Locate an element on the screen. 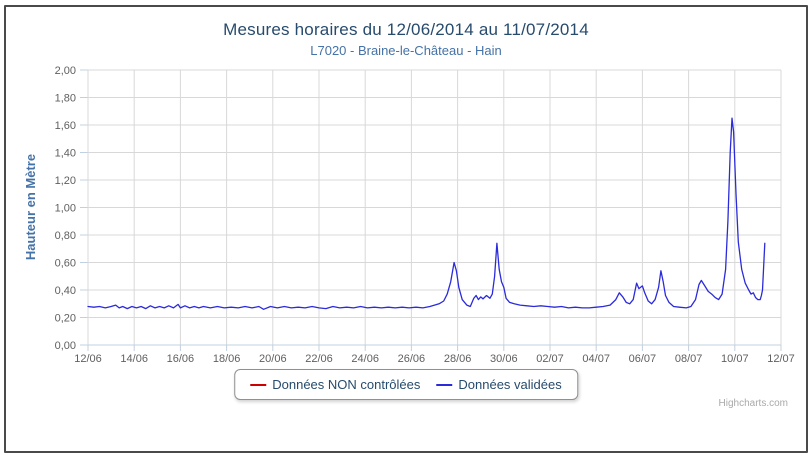  y-axis-label: 0,80 is located at coordinates (65, 236).